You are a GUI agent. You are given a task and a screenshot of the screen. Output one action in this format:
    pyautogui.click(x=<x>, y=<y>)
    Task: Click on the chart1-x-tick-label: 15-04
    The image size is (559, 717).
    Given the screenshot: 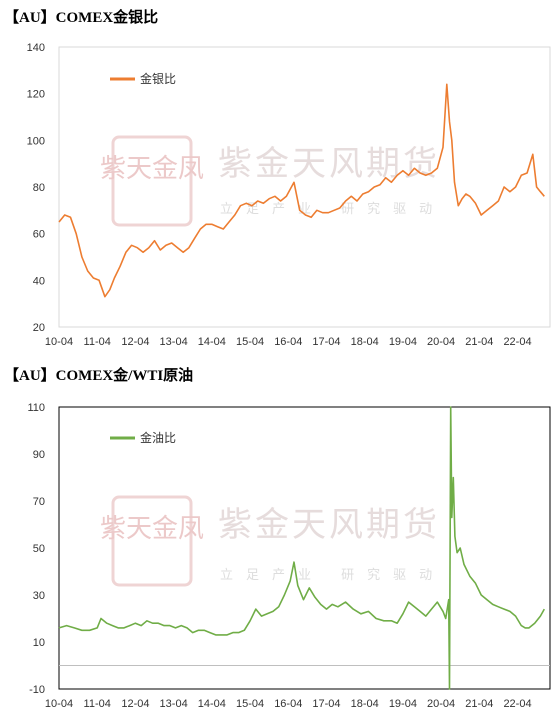 What is the action you would take?
    pyautogui.click(x=250, y=342)
    